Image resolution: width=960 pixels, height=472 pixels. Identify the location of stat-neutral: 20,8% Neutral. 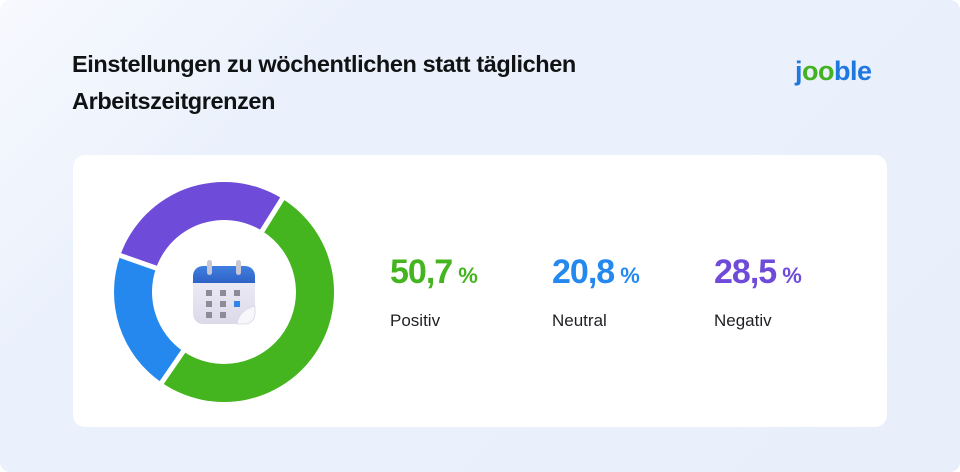
(633, 292).